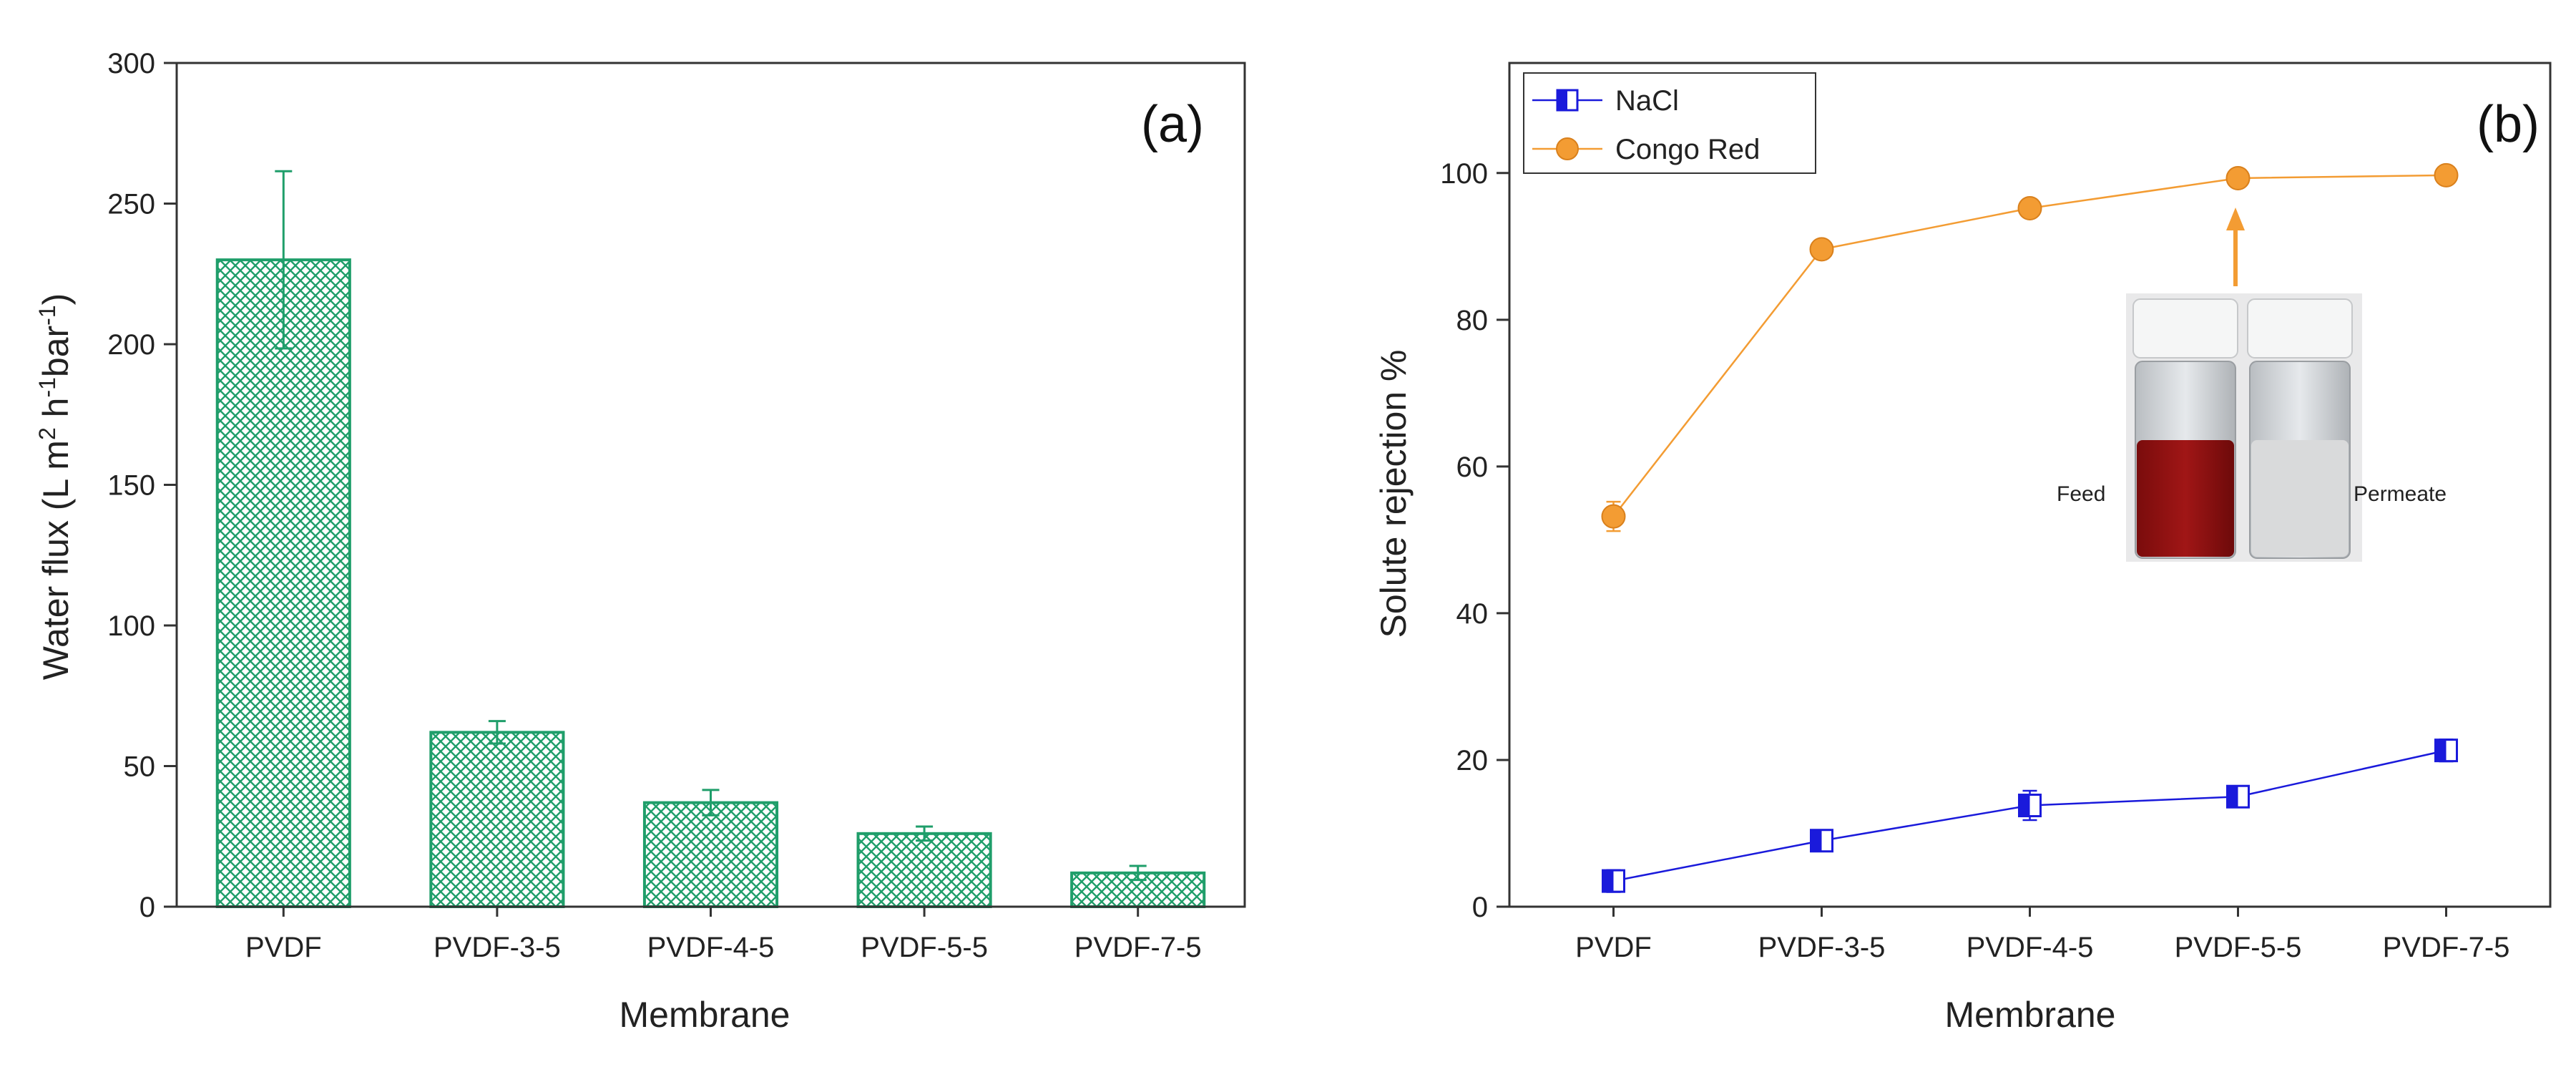  I want to click on feed-vial-liquid, so click(2185, 498).